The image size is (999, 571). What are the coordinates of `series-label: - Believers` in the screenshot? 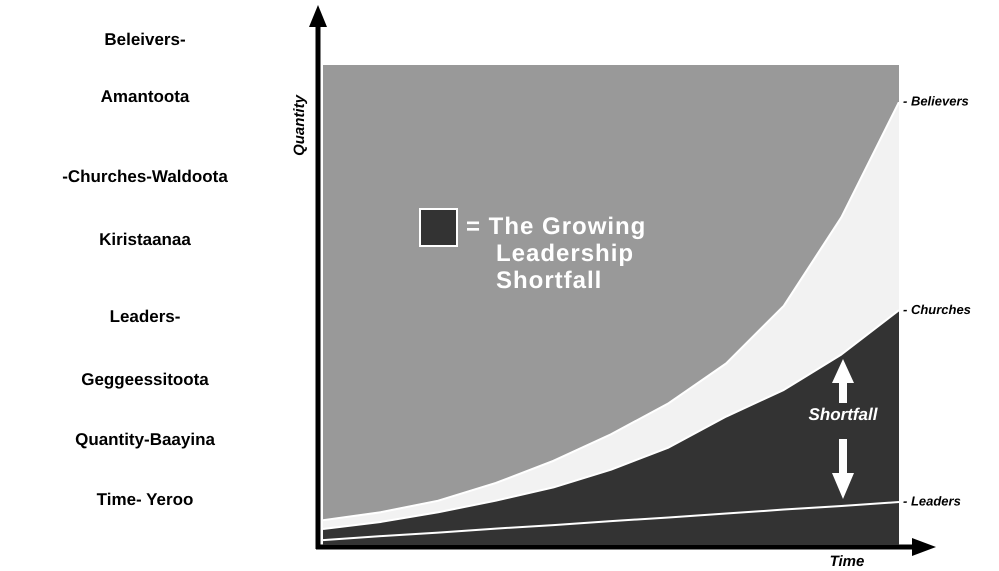 It's located at (936, 101).